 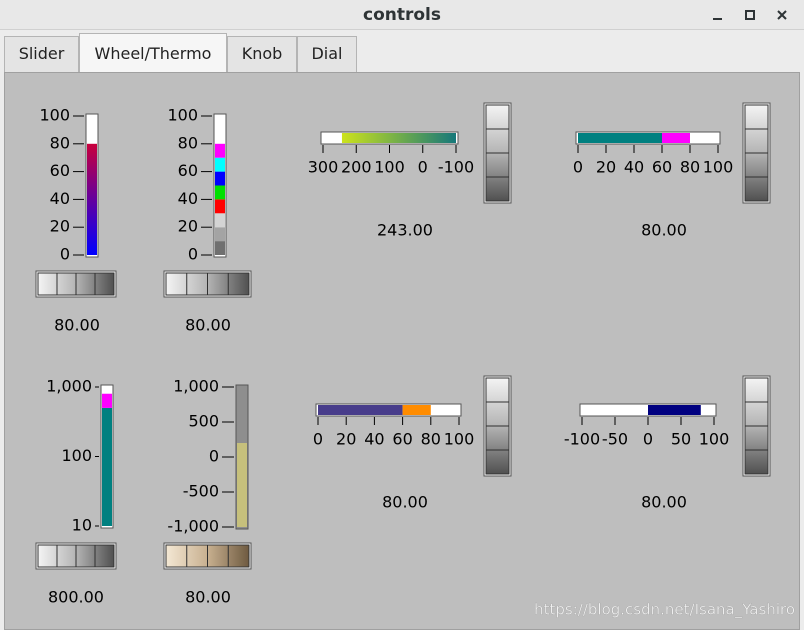 I want to click on thermometer: -100 -50 0 50 100 80.00, so click(x=647, y=457).